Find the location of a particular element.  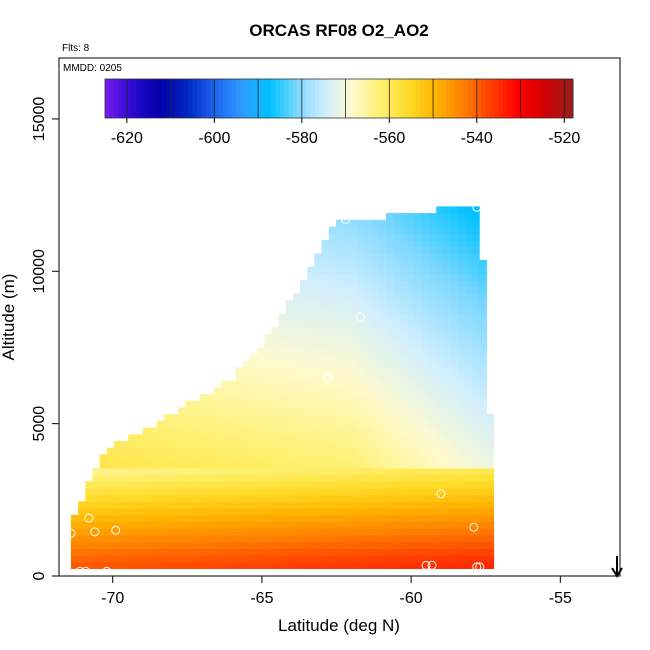

observation-point is located at coordinates (477, 567).